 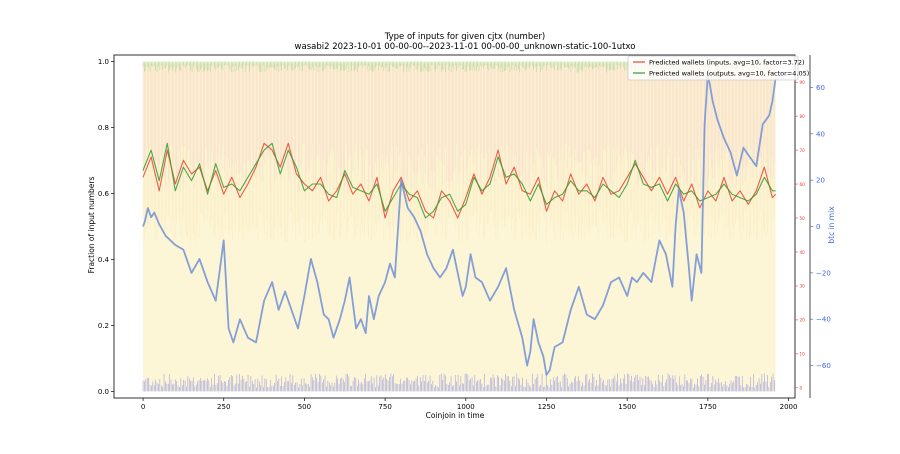 I want to click on y-tick-label: 0.8, so click(x=103, y=128).